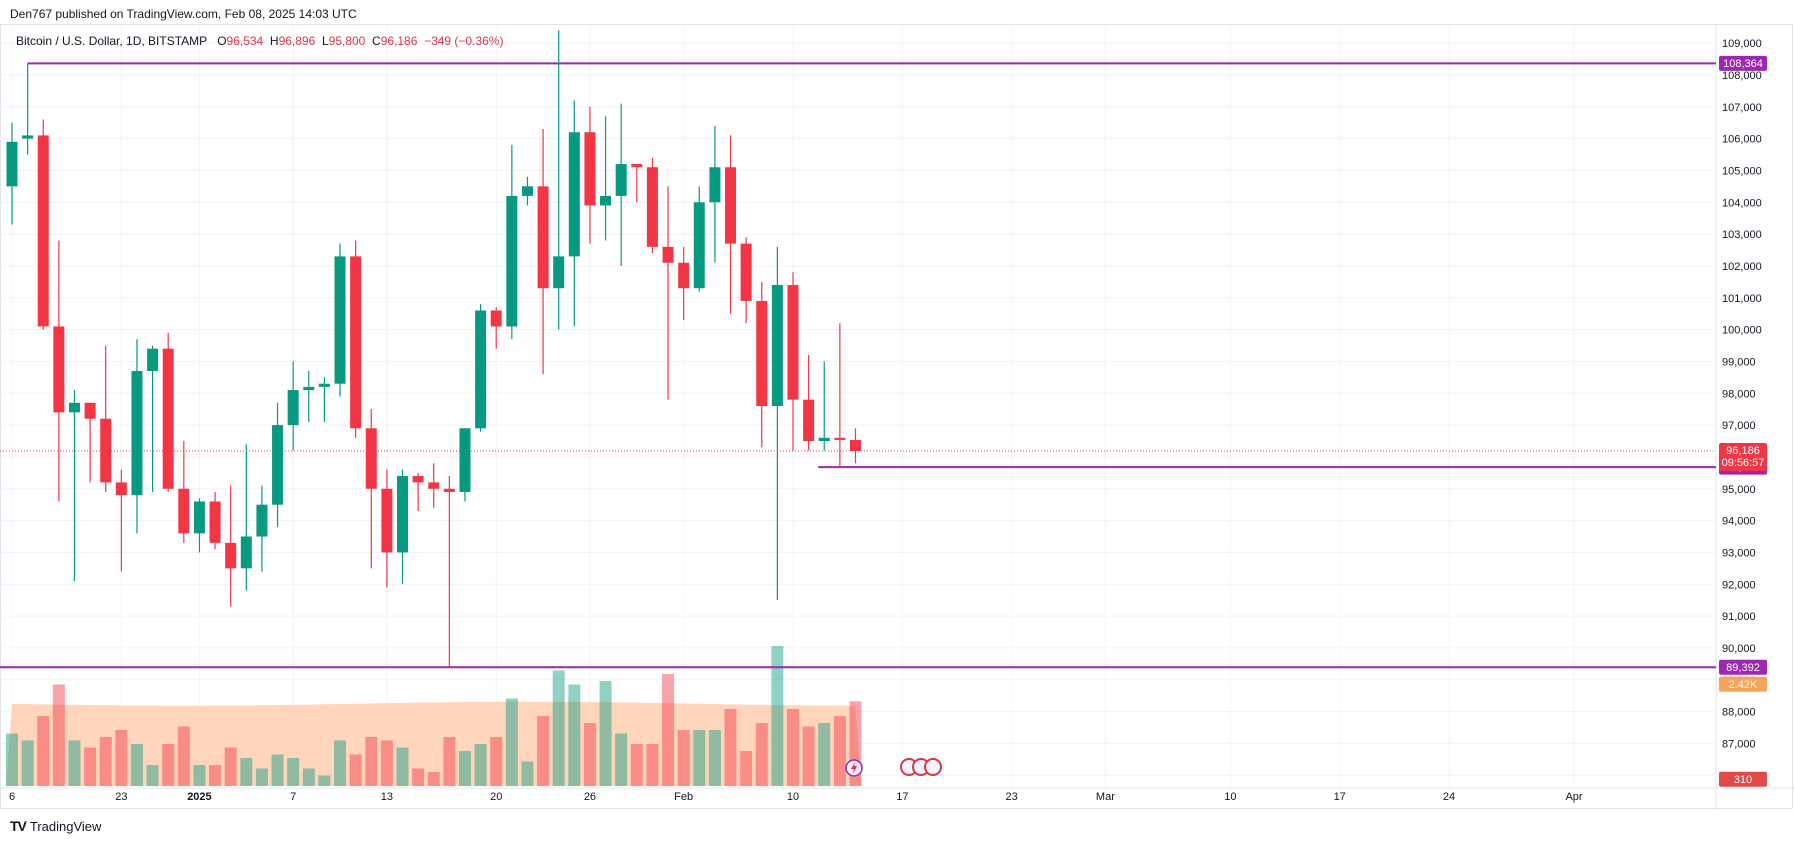 Image resolution: width=1794 pixels, height=844 pixels. Describe the element at coordinates (325, 41) in the screenshot. I see `legend-low-label: L` at that location.